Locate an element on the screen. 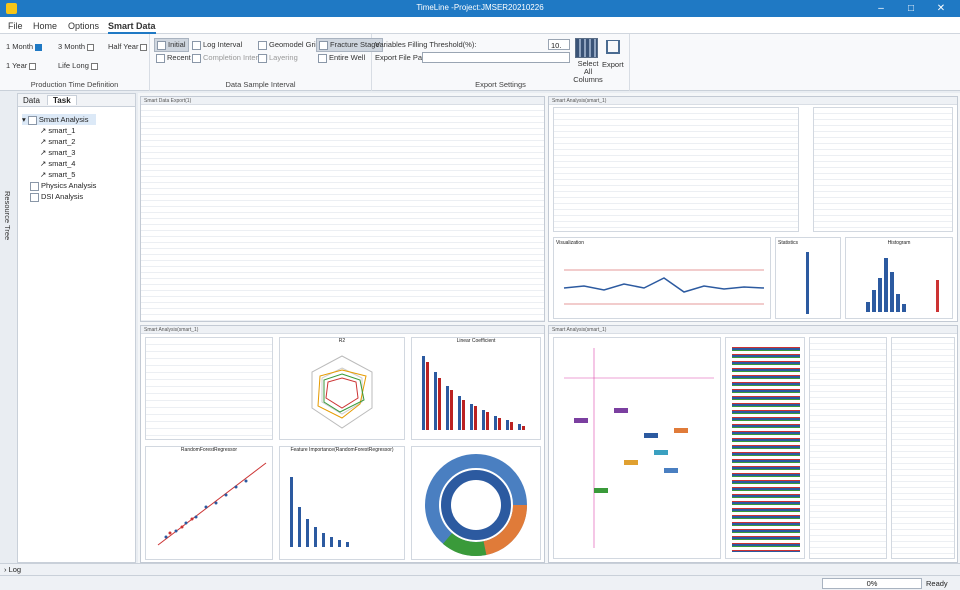 This screenshot has height=590, width=960. progress-bar: 0% is located at coordinates (872, 583).